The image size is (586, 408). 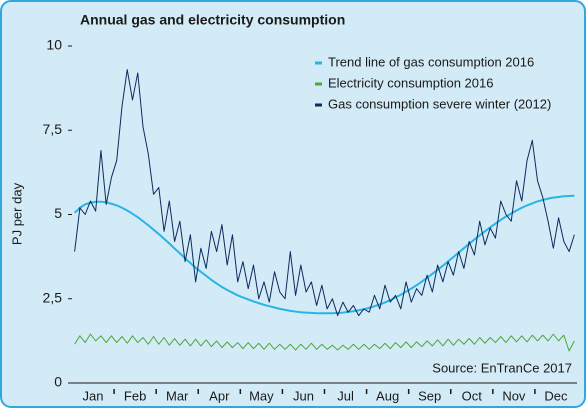 I want to click on x-tick-label: May, so click(x=261, y=395).